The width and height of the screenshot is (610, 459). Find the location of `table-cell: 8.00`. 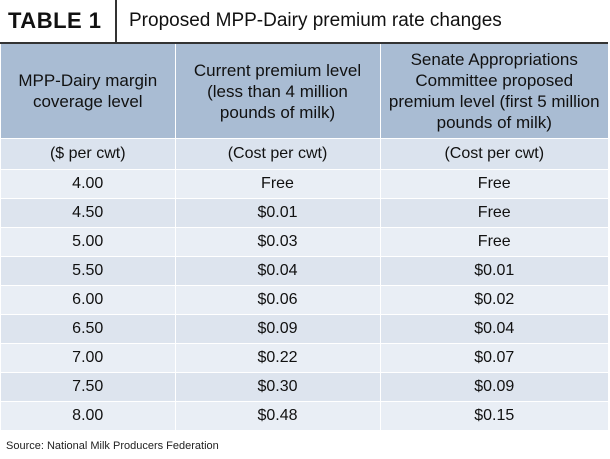

table-cell: 8.00 is located at coordinates (88, 415).